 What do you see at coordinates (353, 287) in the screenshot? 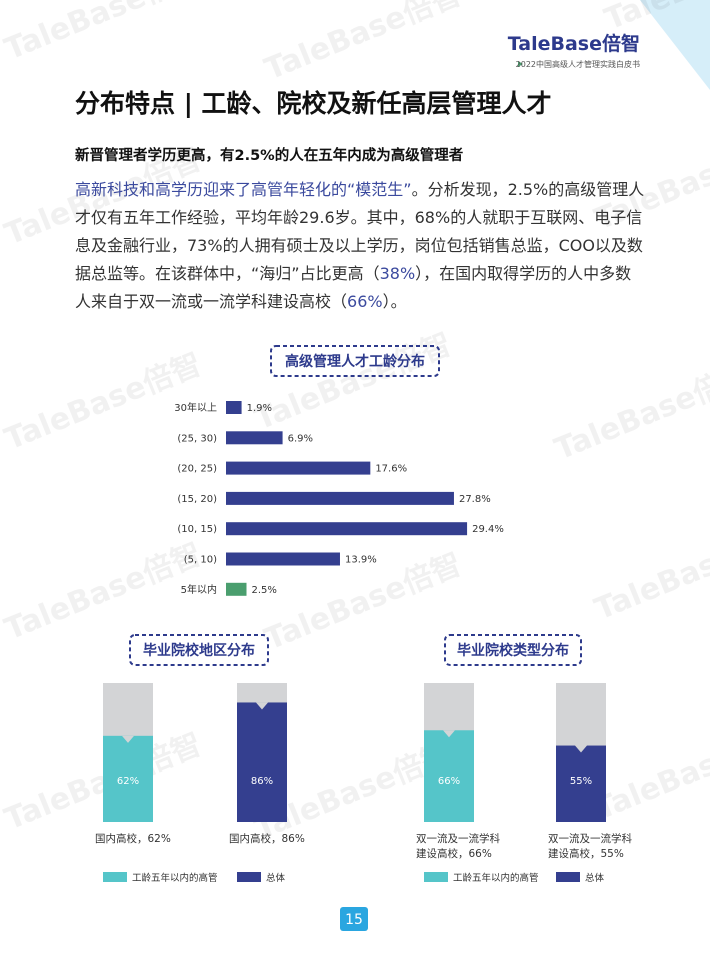
I see `paragraph-span: ），在国内取得学历的人中多数人来自于双一流或一流学科建设高校（` at bounding box center [353, 287].